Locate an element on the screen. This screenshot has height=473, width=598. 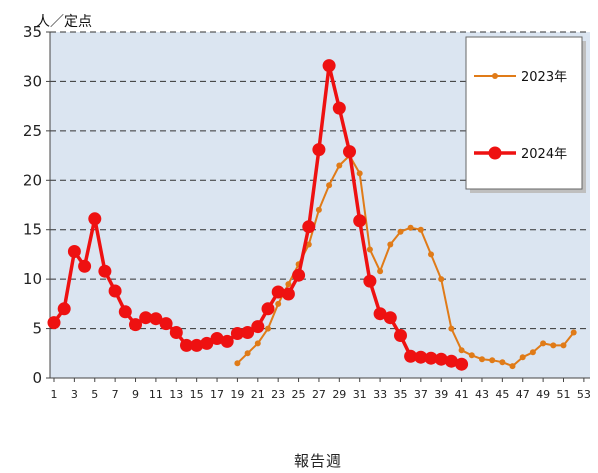
legend-label-2023: 2023年 is located at coordinates (544, 77).